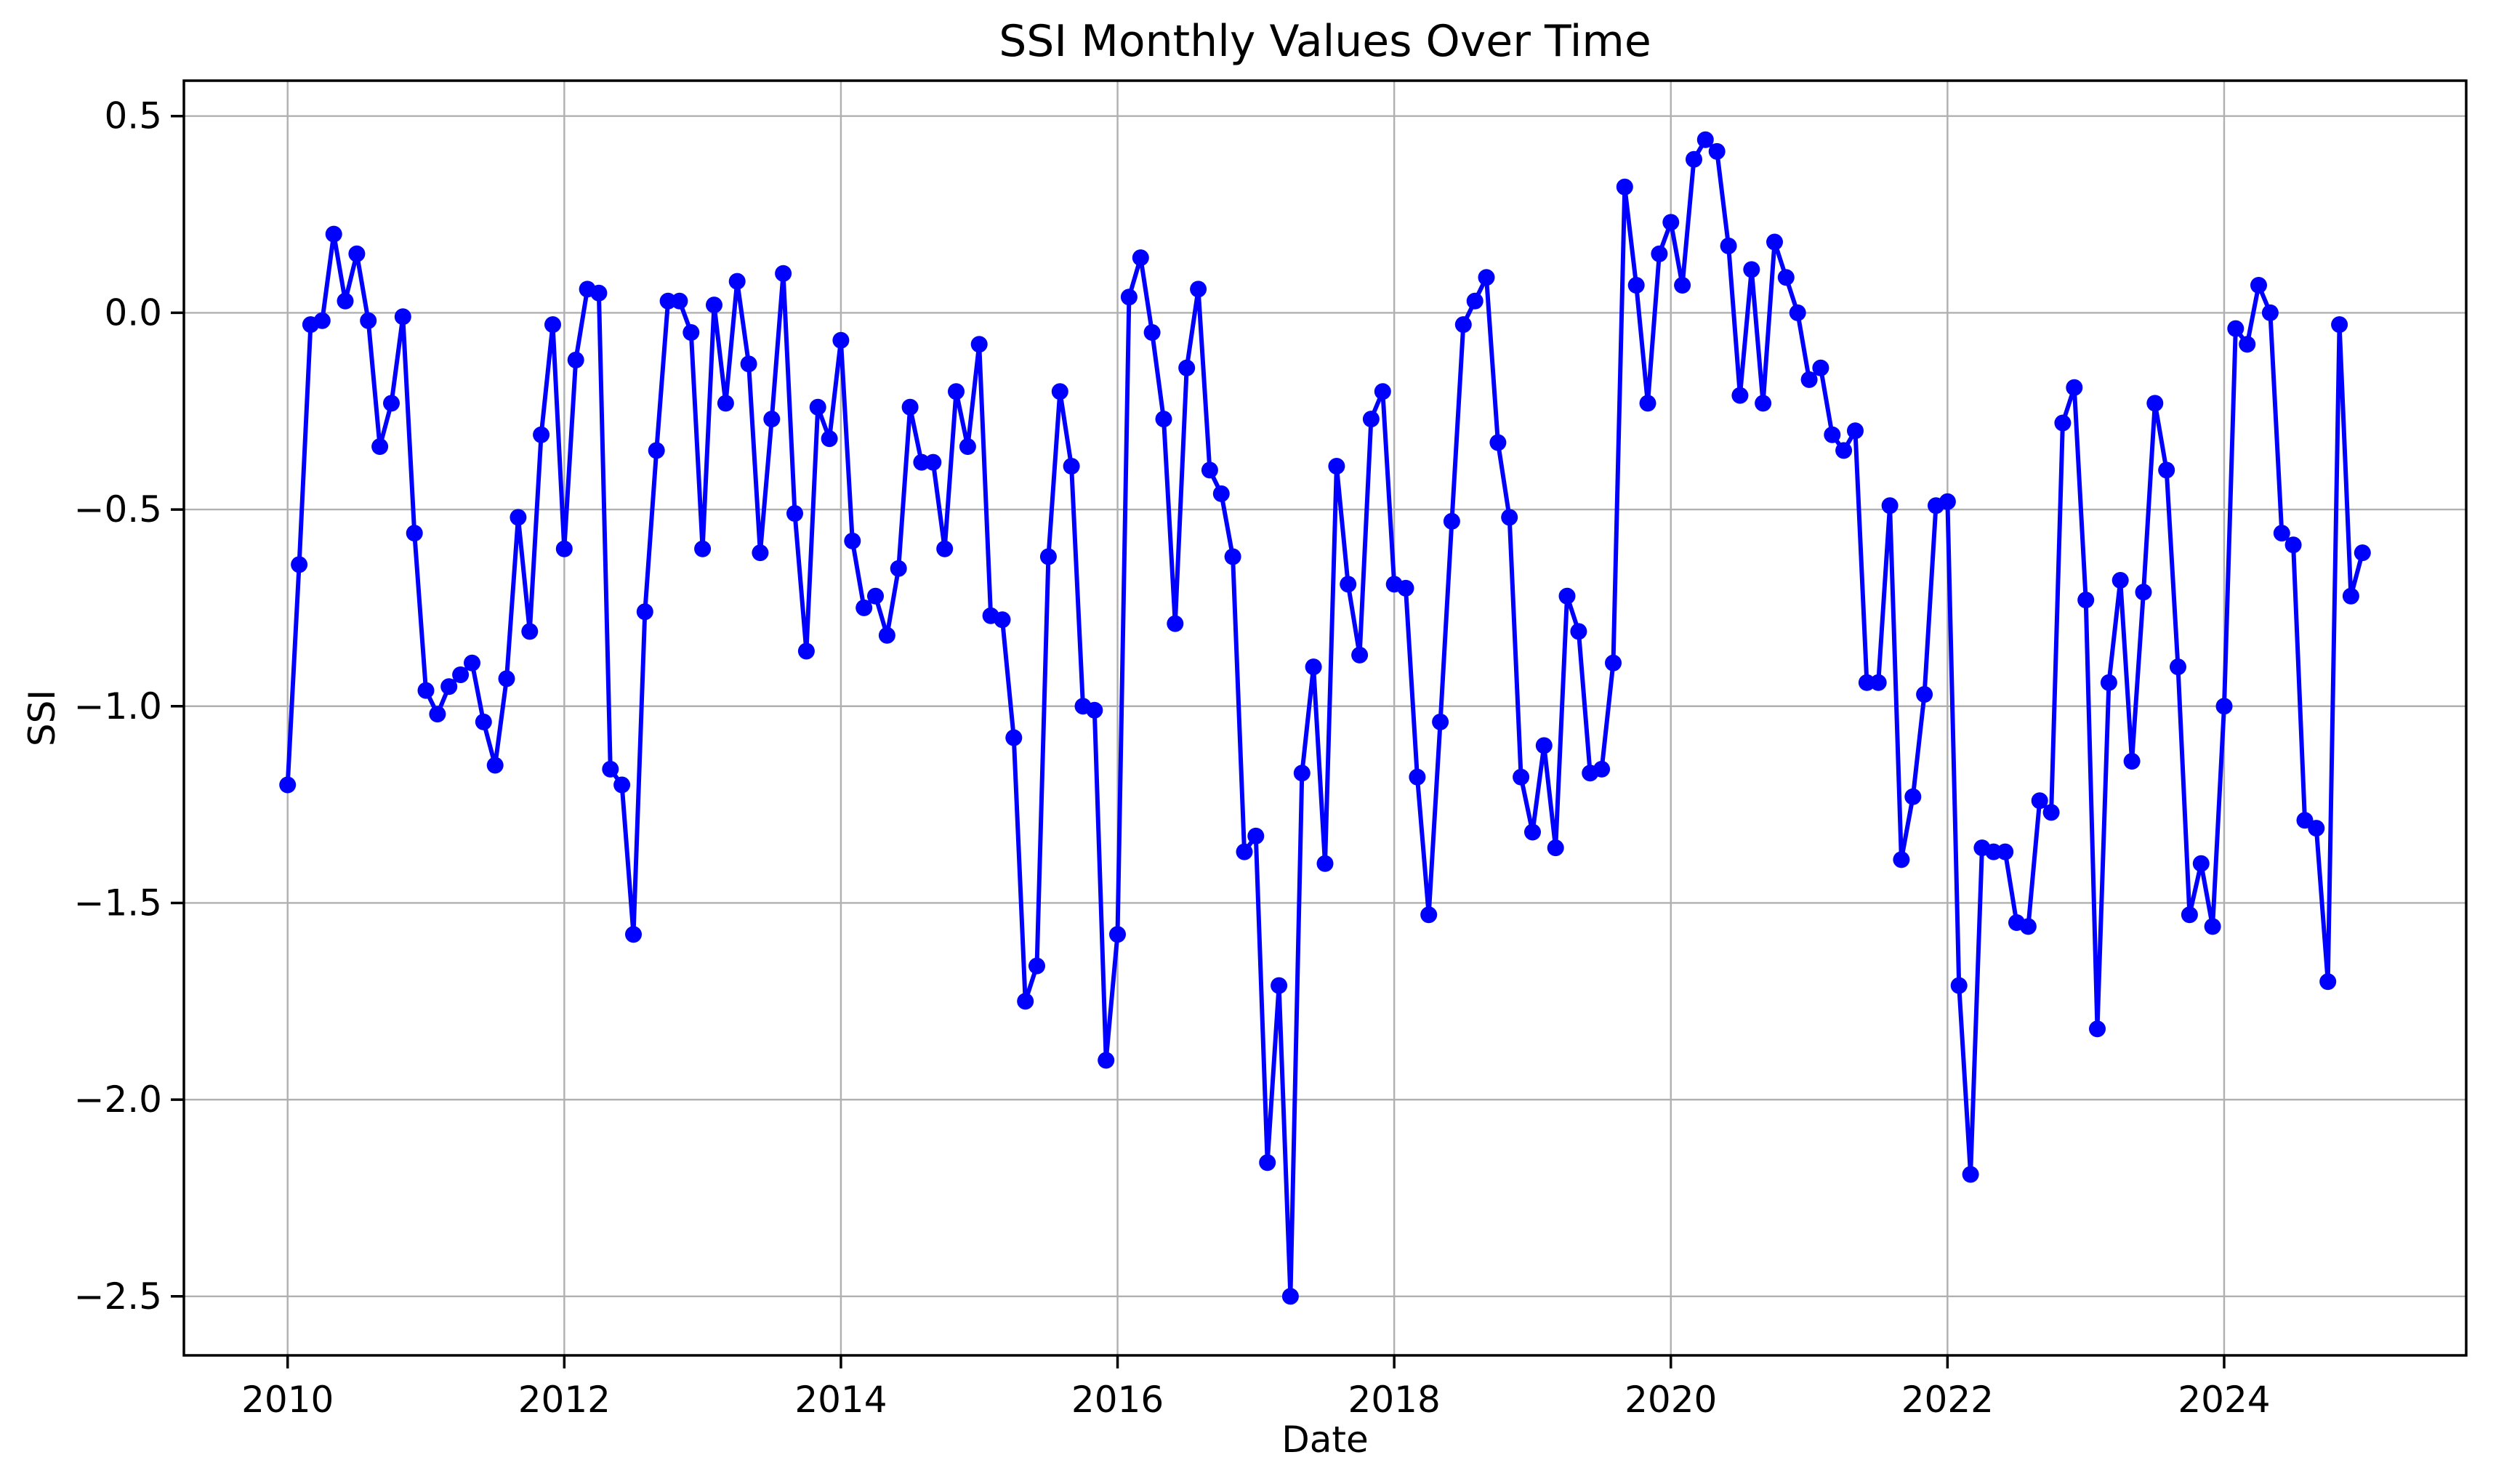  I want to click on y-axis-label: SSI, so click(42, 718).